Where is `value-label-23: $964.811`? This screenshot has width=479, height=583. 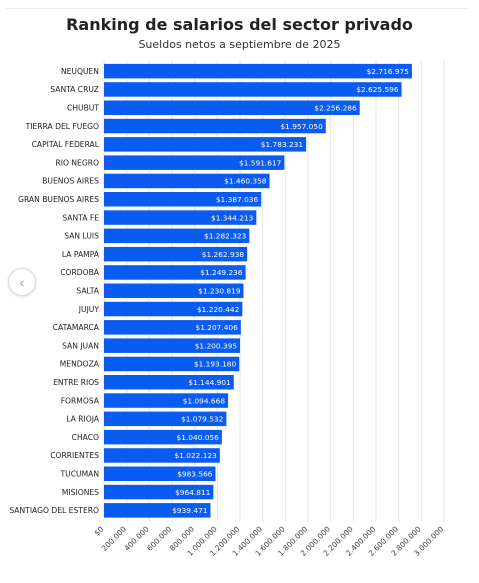
value-label-23: $964.811 is located at coordinates (193, 492).